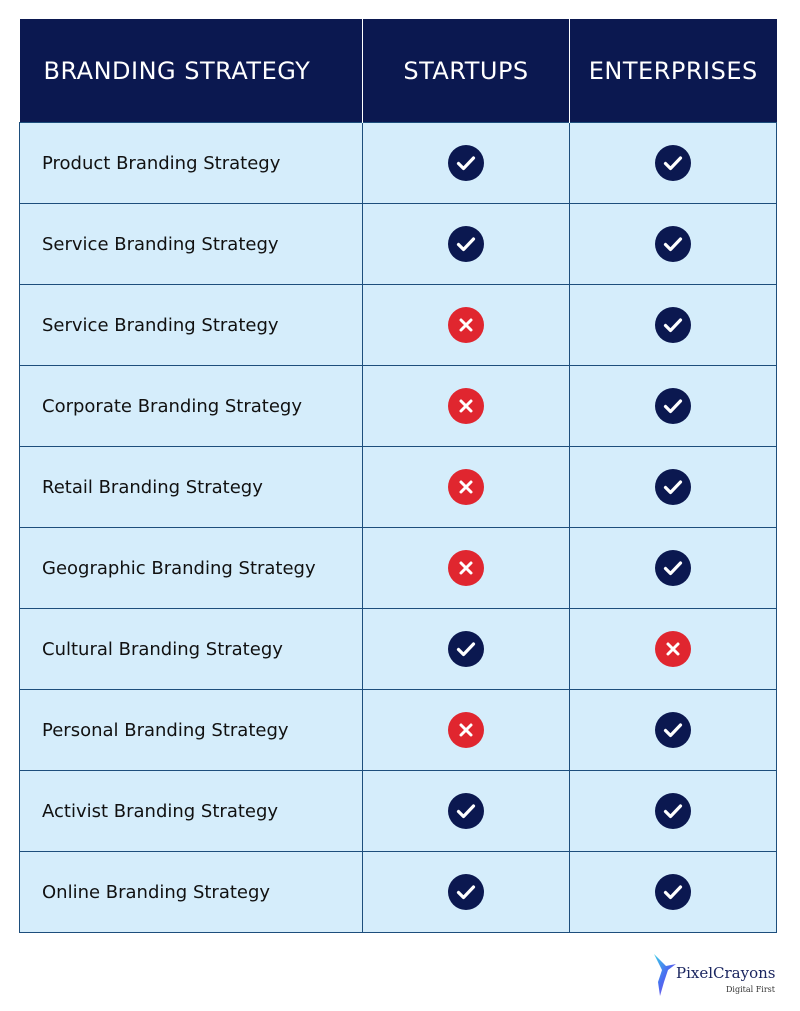  I want to click on logo-brand: PixelCrayons, so click(726, 973).